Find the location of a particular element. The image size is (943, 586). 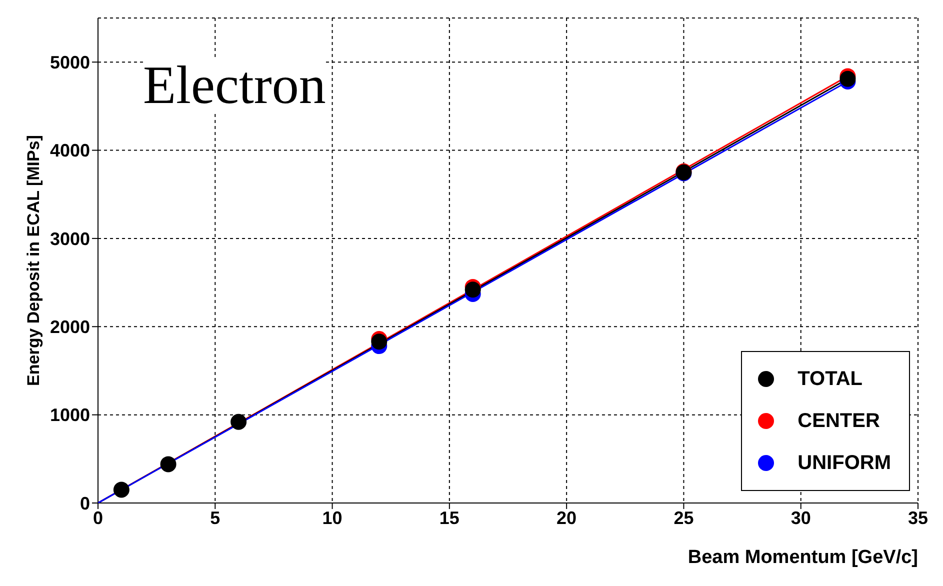

x-tick-label: 0 is located at coordinates (98, 518).